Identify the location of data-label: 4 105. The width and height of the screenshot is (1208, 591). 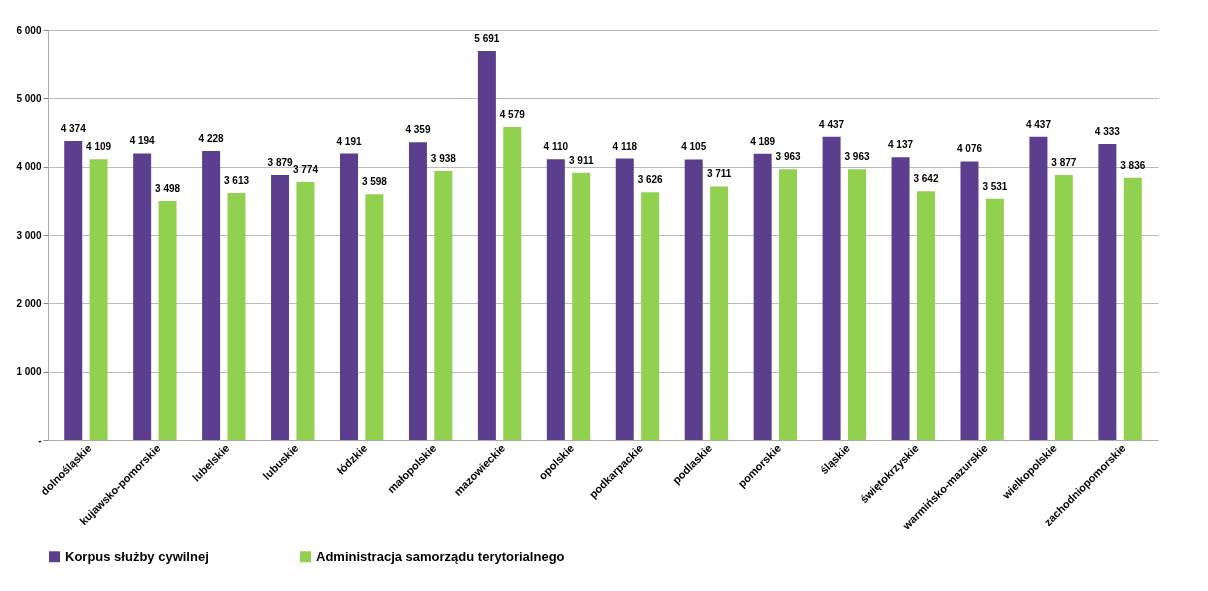
(694, 147).